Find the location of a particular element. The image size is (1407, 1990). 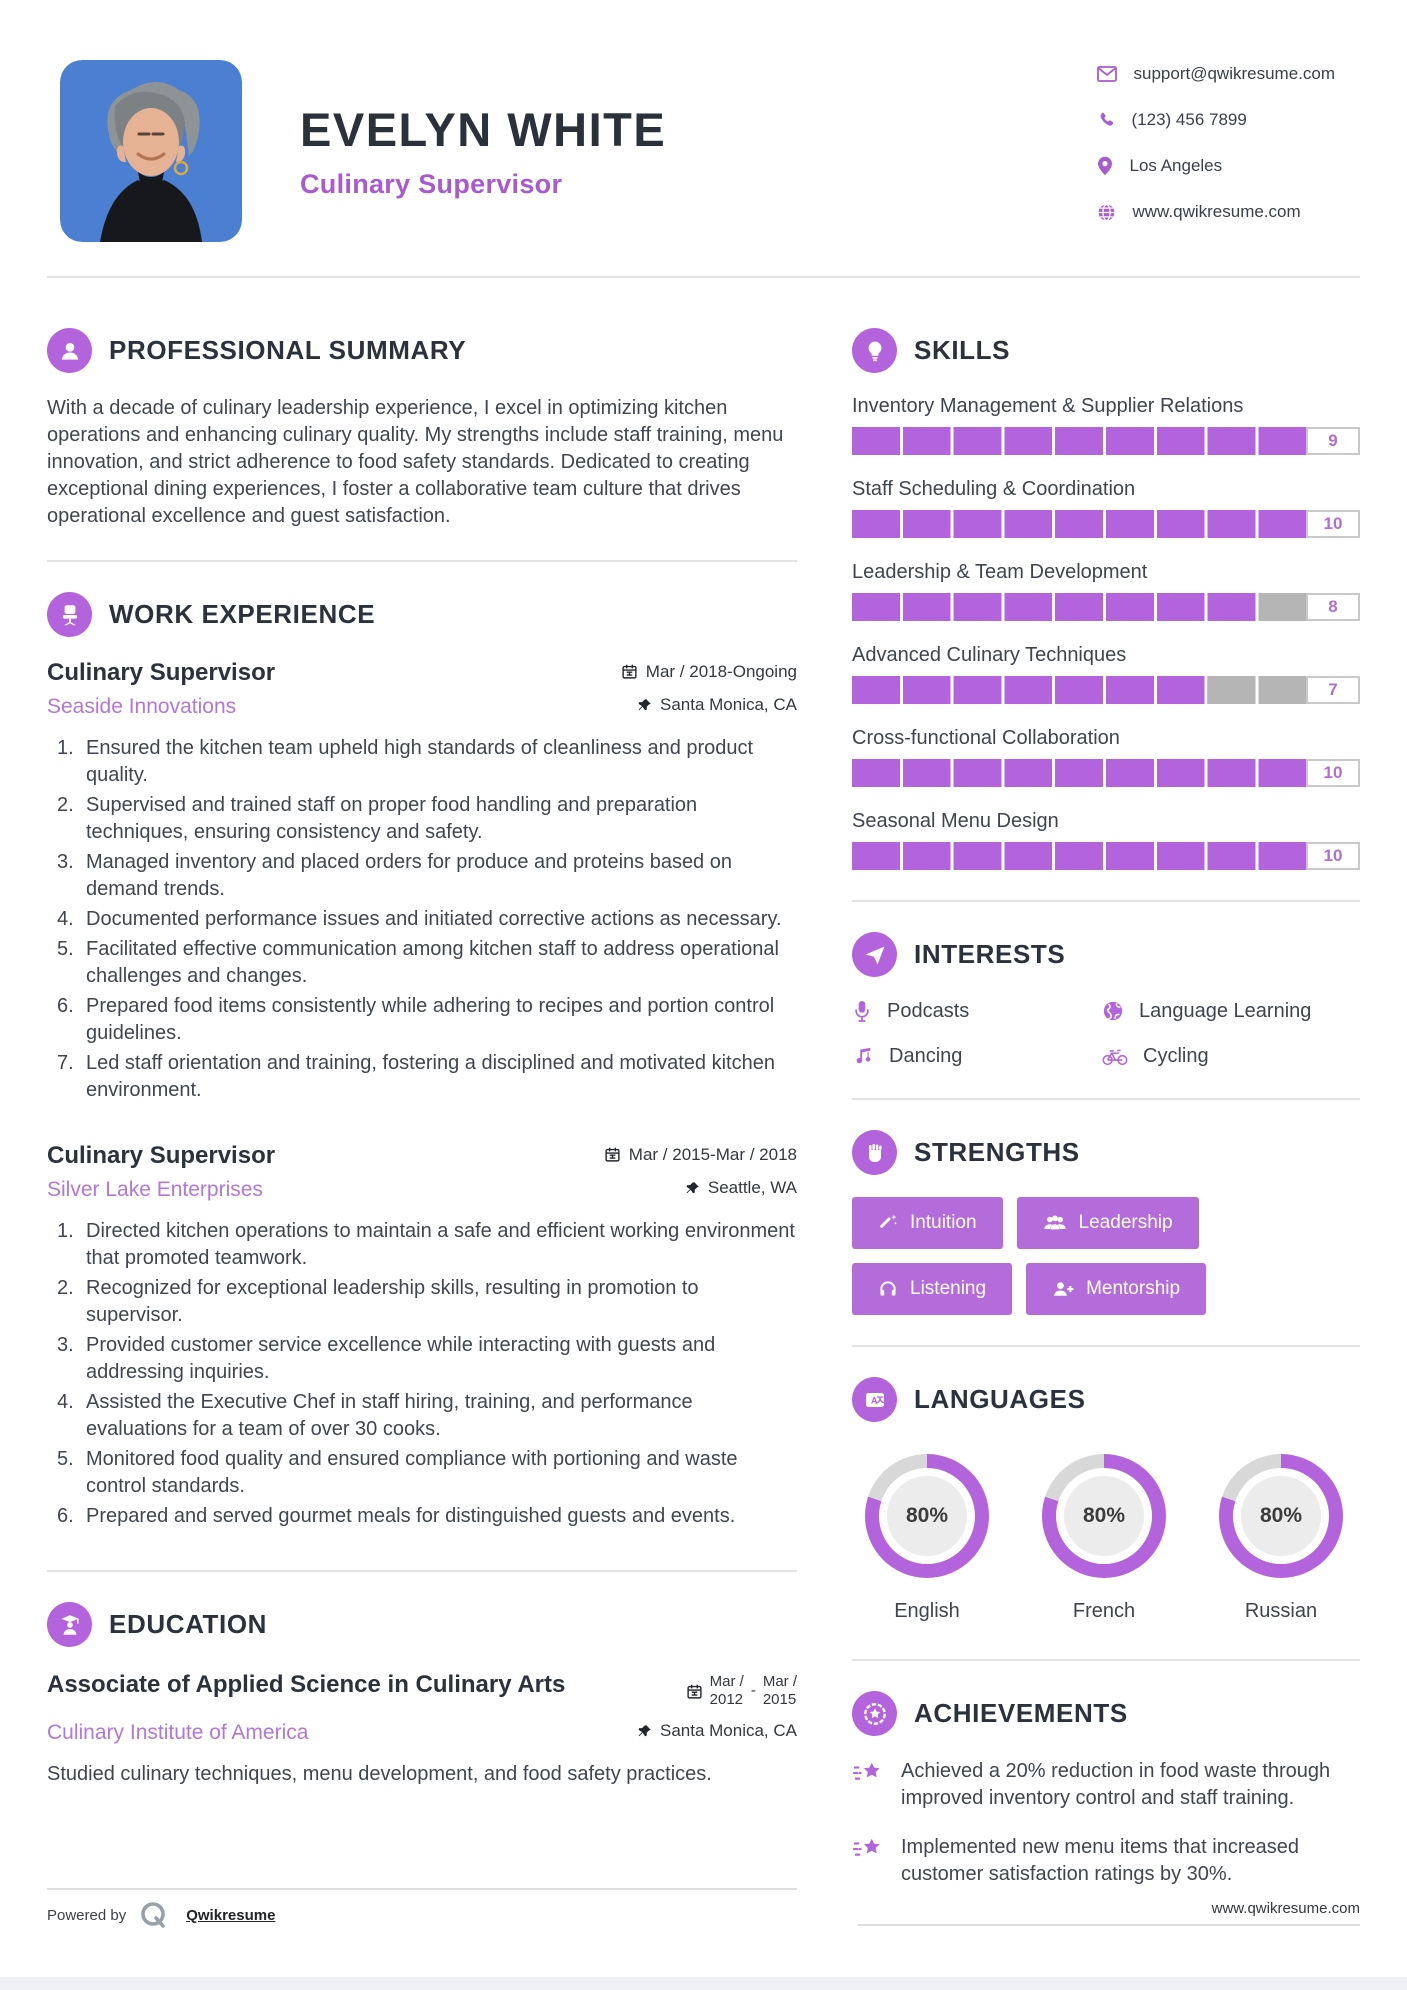

microphone-icon is located at coordinates (862, 1011).